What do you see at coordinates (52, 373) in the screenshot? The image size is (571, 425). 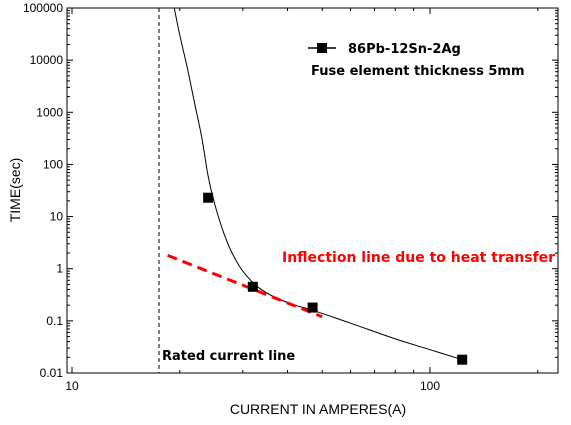 I see `y-tick-label: 0.01` at bounding box center [52, 373].